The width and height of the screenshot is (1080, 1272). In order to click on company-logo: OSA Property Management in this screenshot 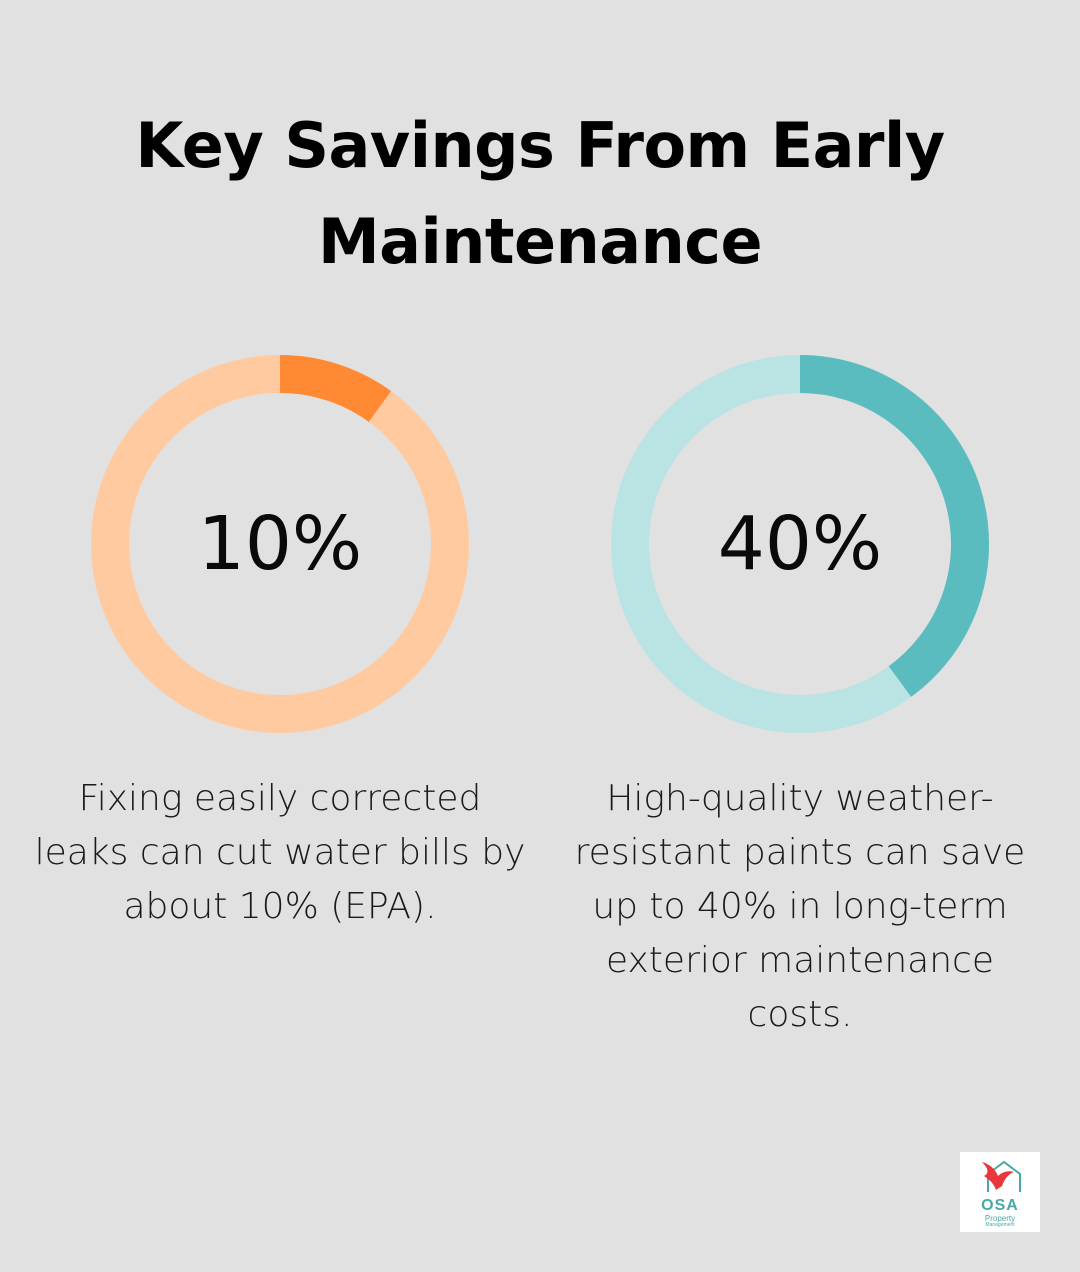, I will do `click(1000, 1192)`.